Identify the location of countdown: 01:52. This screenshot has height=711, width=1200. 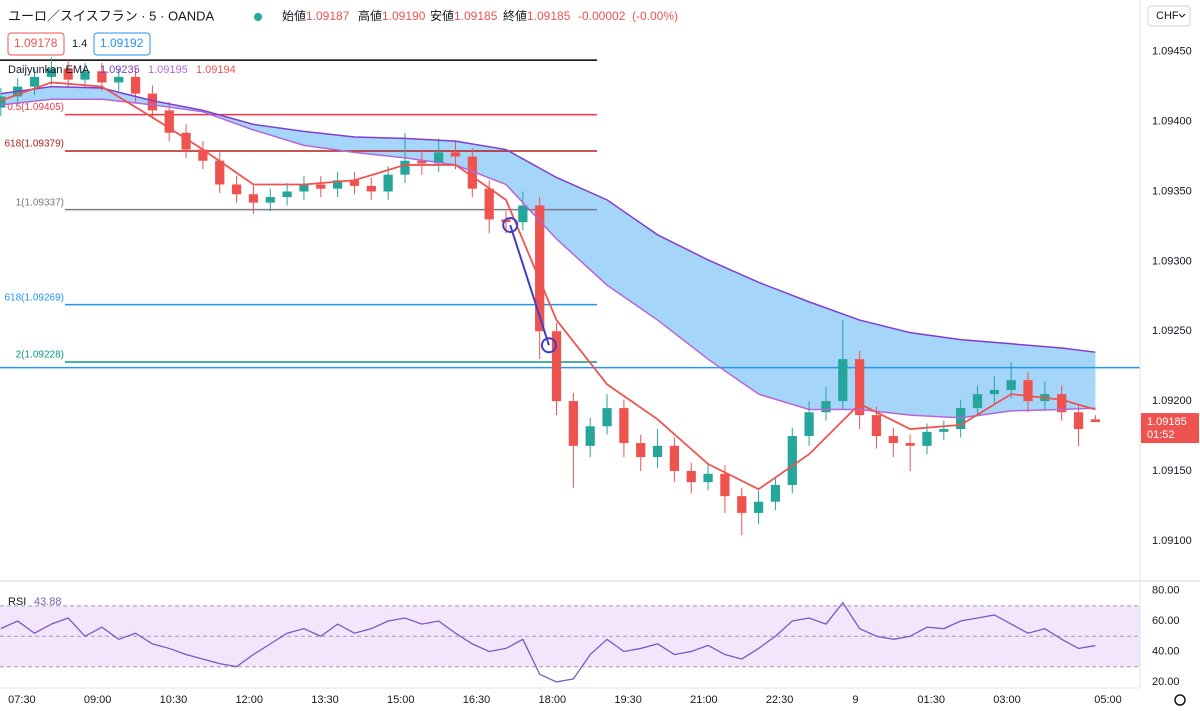
(1161, 435).